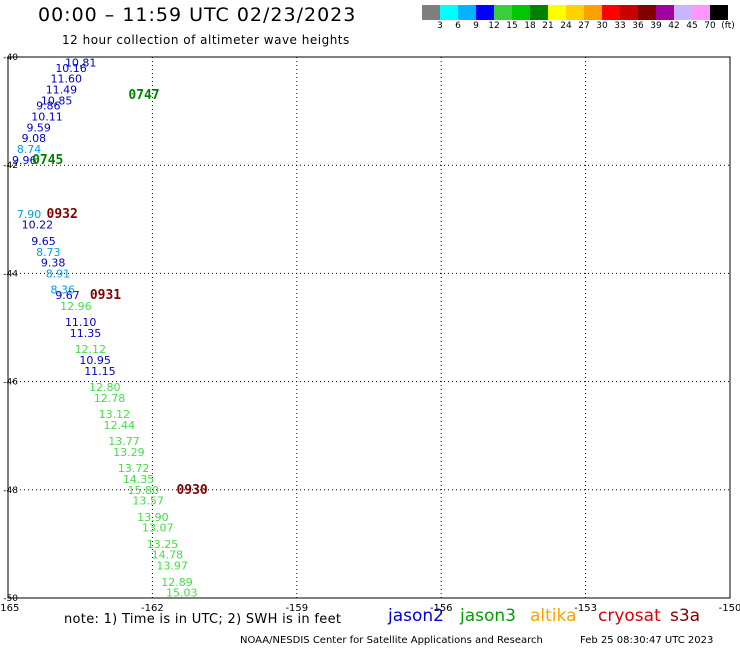  Describe the element at coordinates (10, 599) in the screenshot. I see `y-tick-label: -50` at that location.